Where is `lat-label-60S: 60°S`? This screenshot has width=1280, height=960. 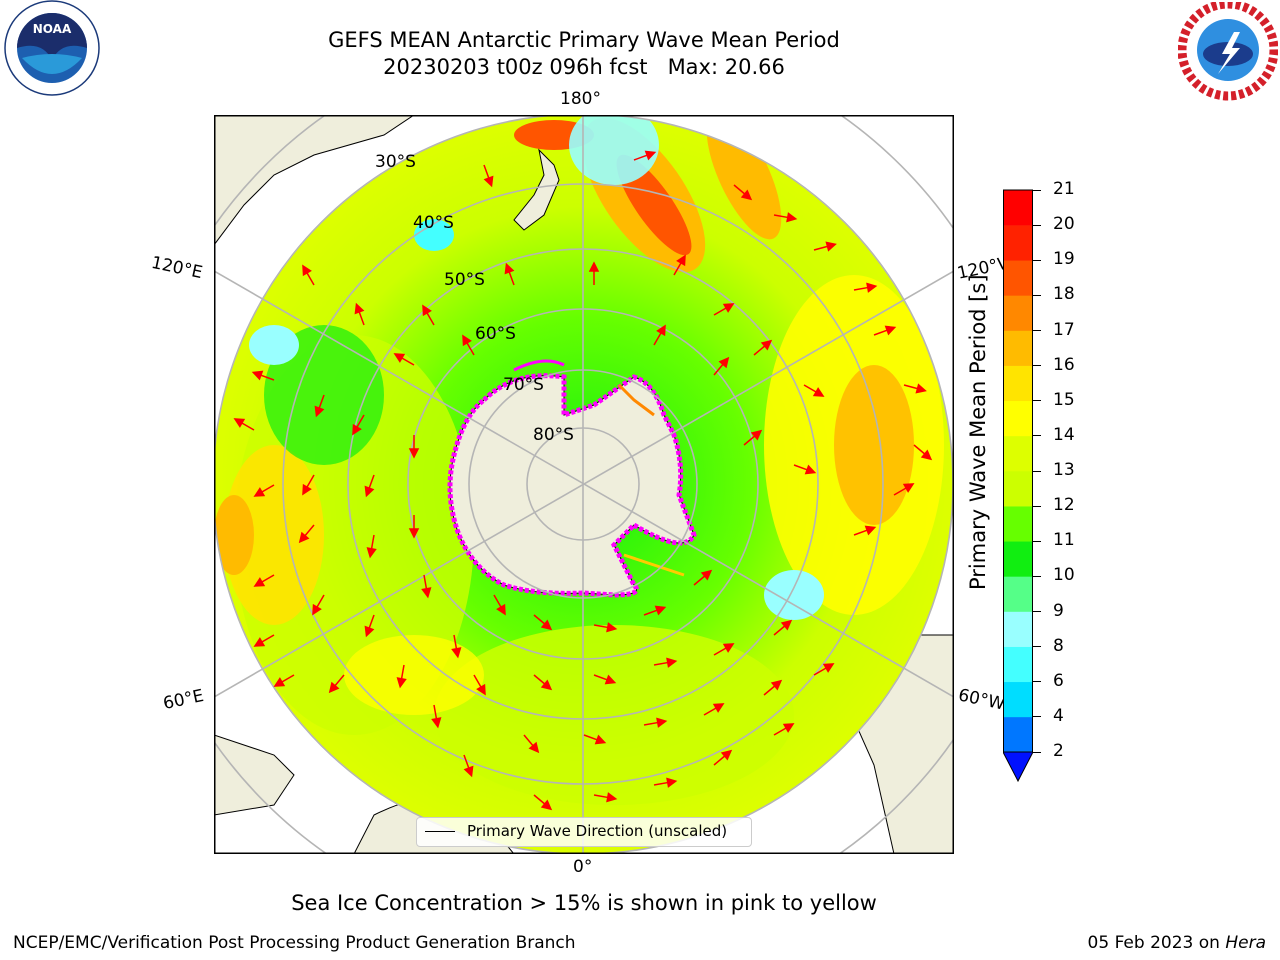 lat-label-60S: 60°S is located at coordinates (495, 334).